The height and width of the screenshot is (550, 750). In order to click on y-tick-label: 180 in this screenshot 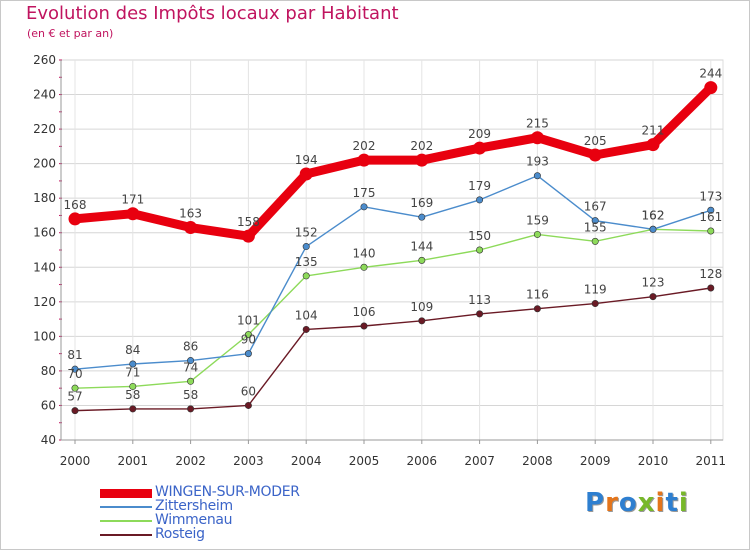, I will do `click(44, 198)`.